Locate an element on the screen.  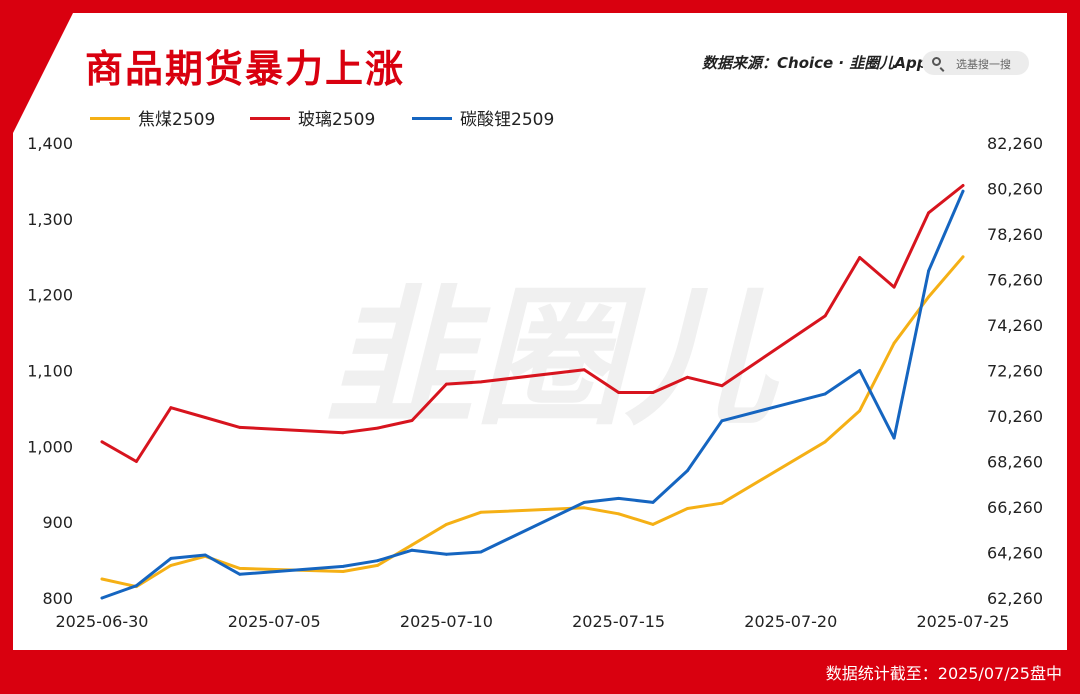
right-axis-tick-label: 64,260 is located at coordinates (1015, 553).